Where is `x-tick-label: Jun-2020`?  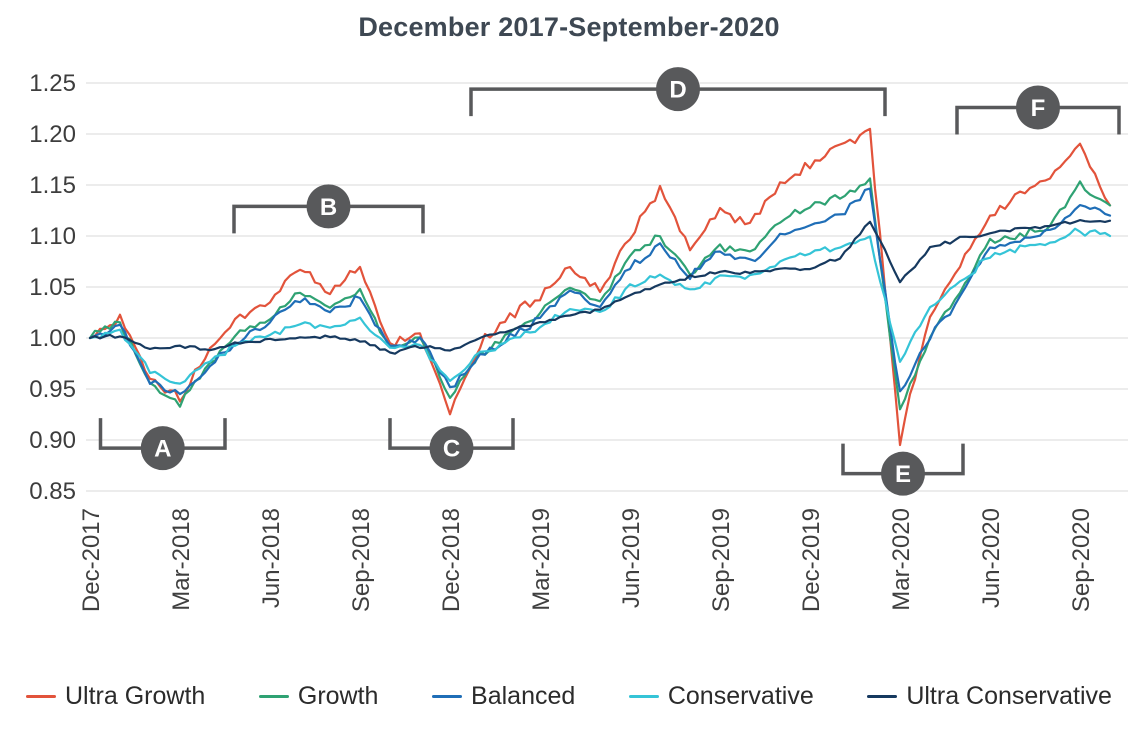 x-tick-label: Jun-2020 is located at coordinates (991, 558).